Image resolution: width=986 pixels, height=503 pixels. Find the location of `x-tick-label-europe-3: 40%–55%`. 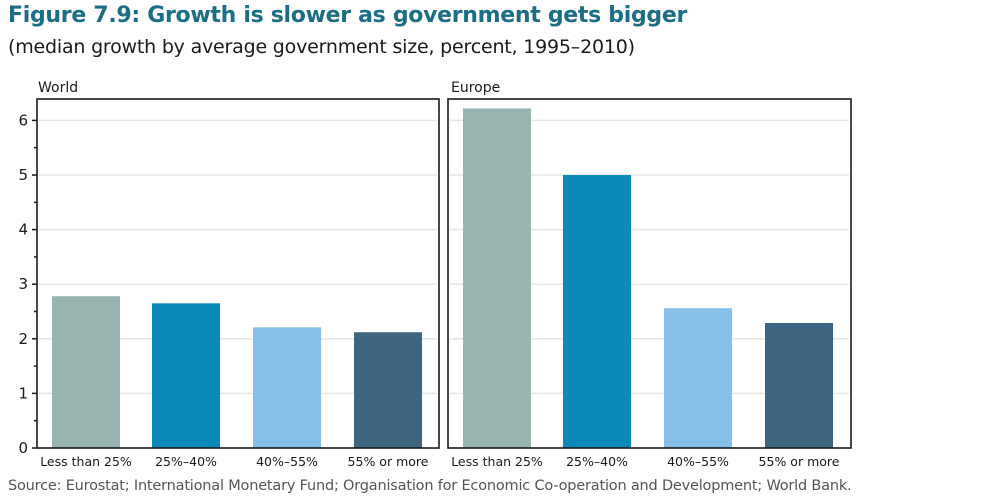

x-tick-label-europe-3: 40%–55% is located at coordinates (698, 461).